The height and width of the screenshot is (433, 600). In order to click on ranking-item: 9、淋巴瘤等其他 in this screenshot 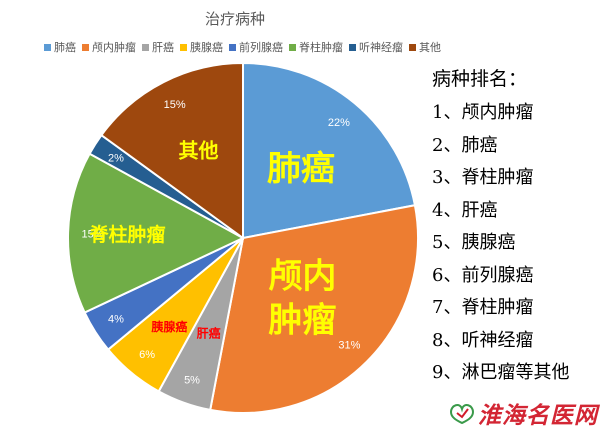, I will do `click(501, 372)`.